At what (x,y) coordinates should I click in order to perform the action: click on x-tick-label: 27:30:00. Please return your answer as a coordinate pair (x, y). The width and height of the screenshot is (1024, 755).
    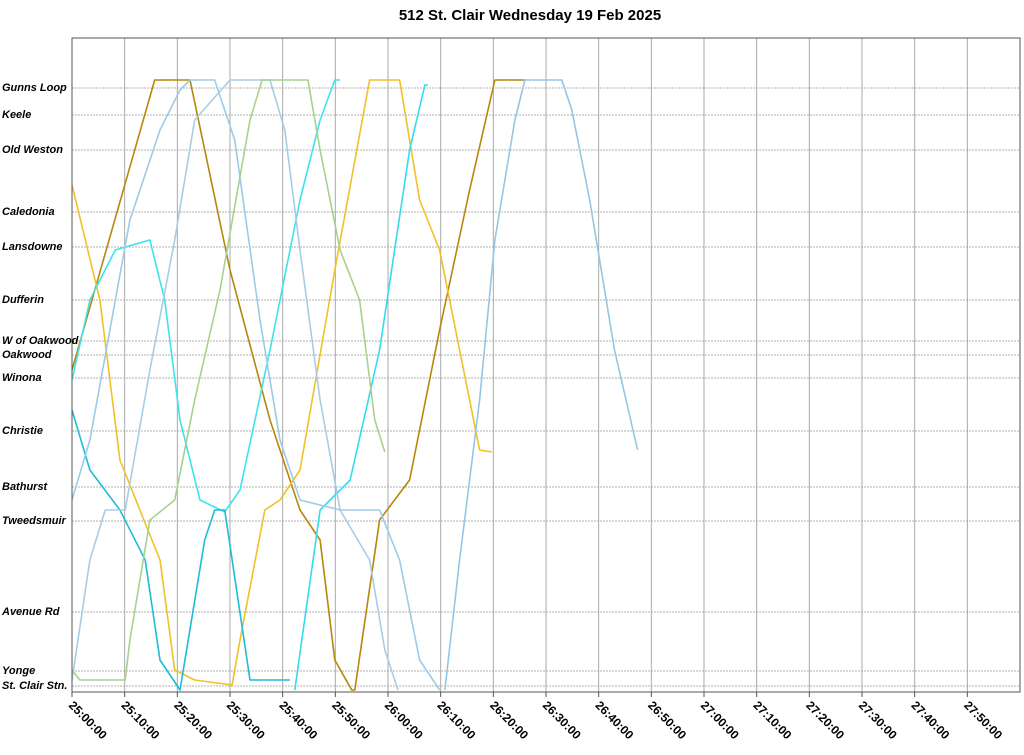
    Looking at the image, I should click on (878, 720).